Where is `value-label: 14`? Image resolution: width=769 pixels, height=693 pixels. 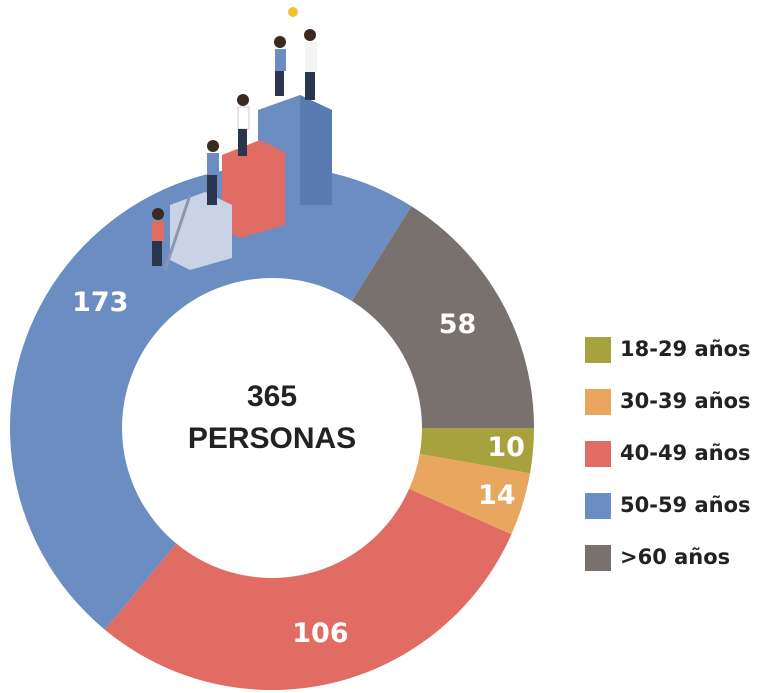
value-label: 14 is located at coordinates (497, 495).